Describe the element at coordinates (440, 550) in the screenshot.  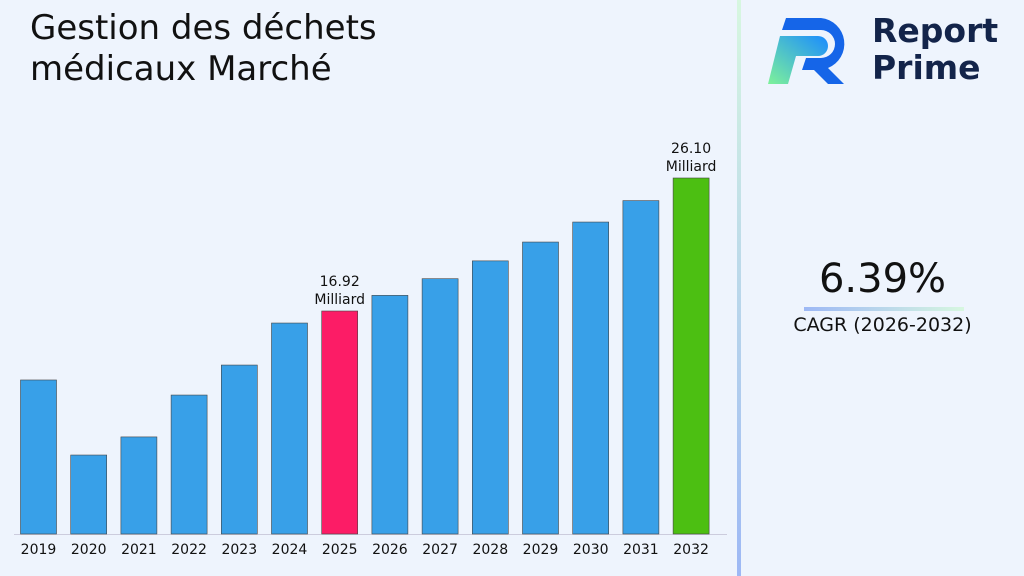
I see `x-tick-label: 2027` at that location.